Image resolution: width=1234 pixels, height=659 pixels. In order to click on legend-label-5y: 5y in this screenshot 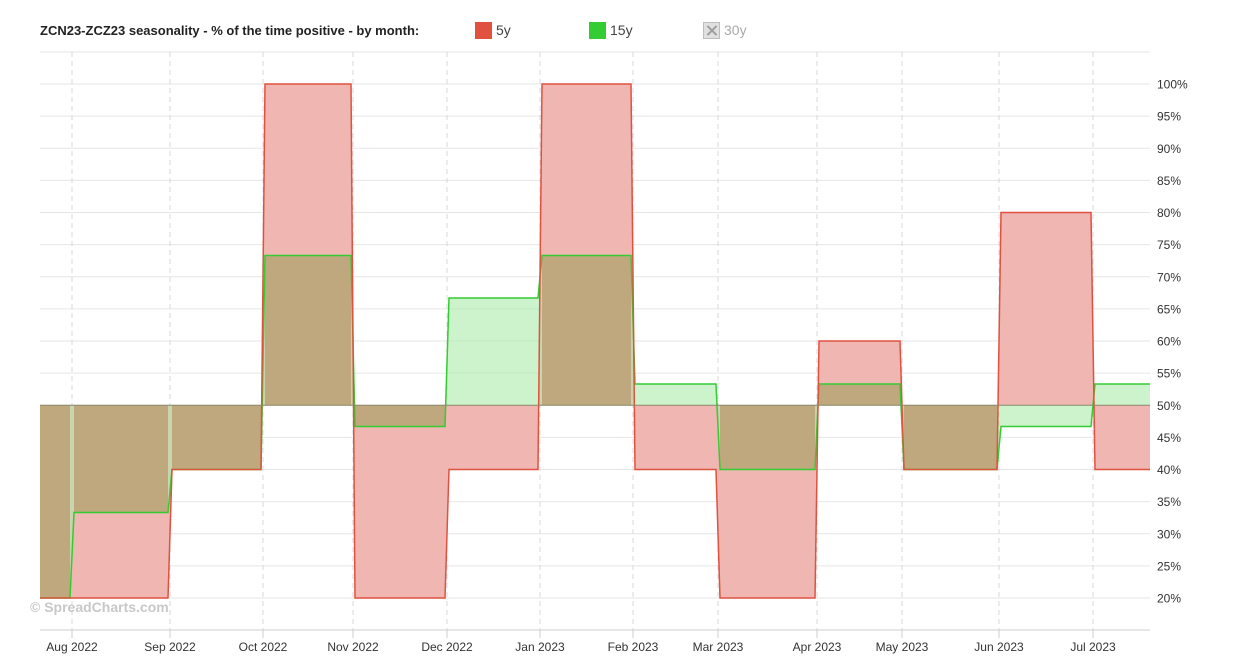, I will do `click(503, 30)`.